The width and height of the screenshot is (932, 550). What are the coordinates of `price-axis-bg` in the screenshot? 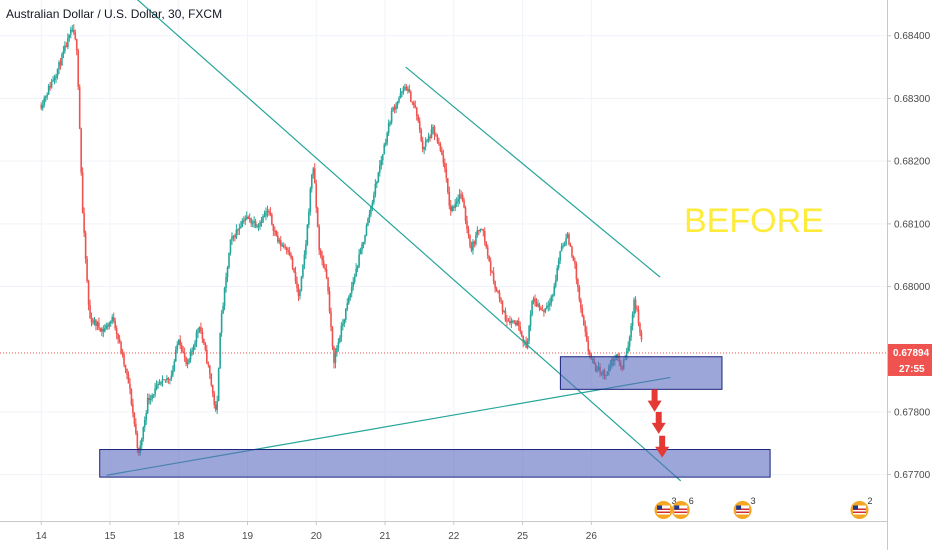 It's located at (909, 275).